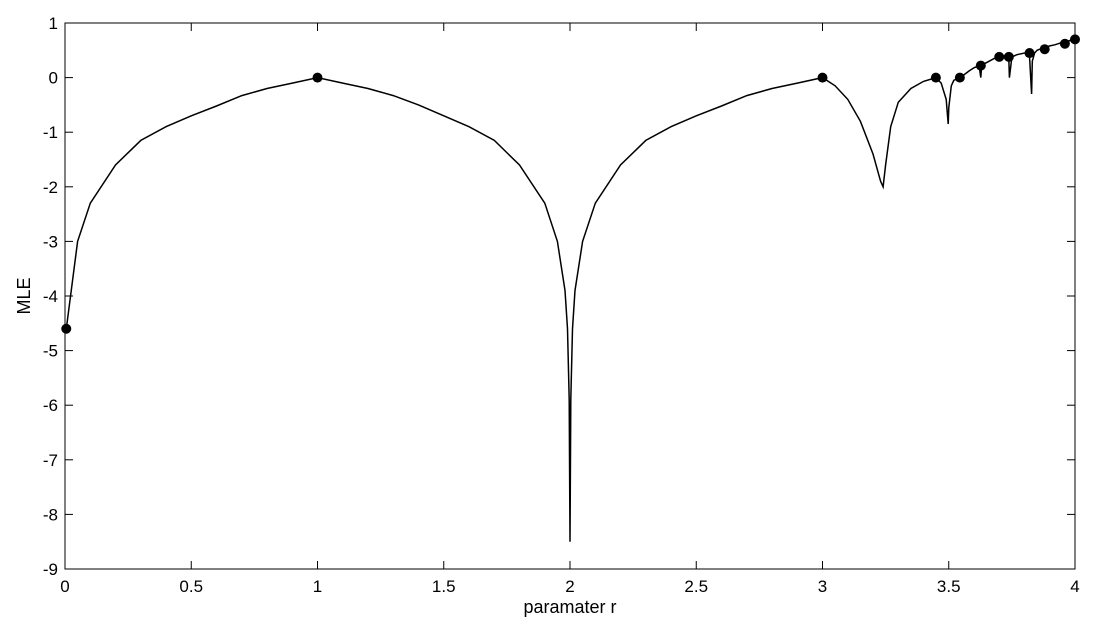 The width and height of the screenshot is (1100, 630). What do you see at coordinates (317, 586) in the screenshot?
I see `x-tick-label: 1` at bounding box center [317, 586].